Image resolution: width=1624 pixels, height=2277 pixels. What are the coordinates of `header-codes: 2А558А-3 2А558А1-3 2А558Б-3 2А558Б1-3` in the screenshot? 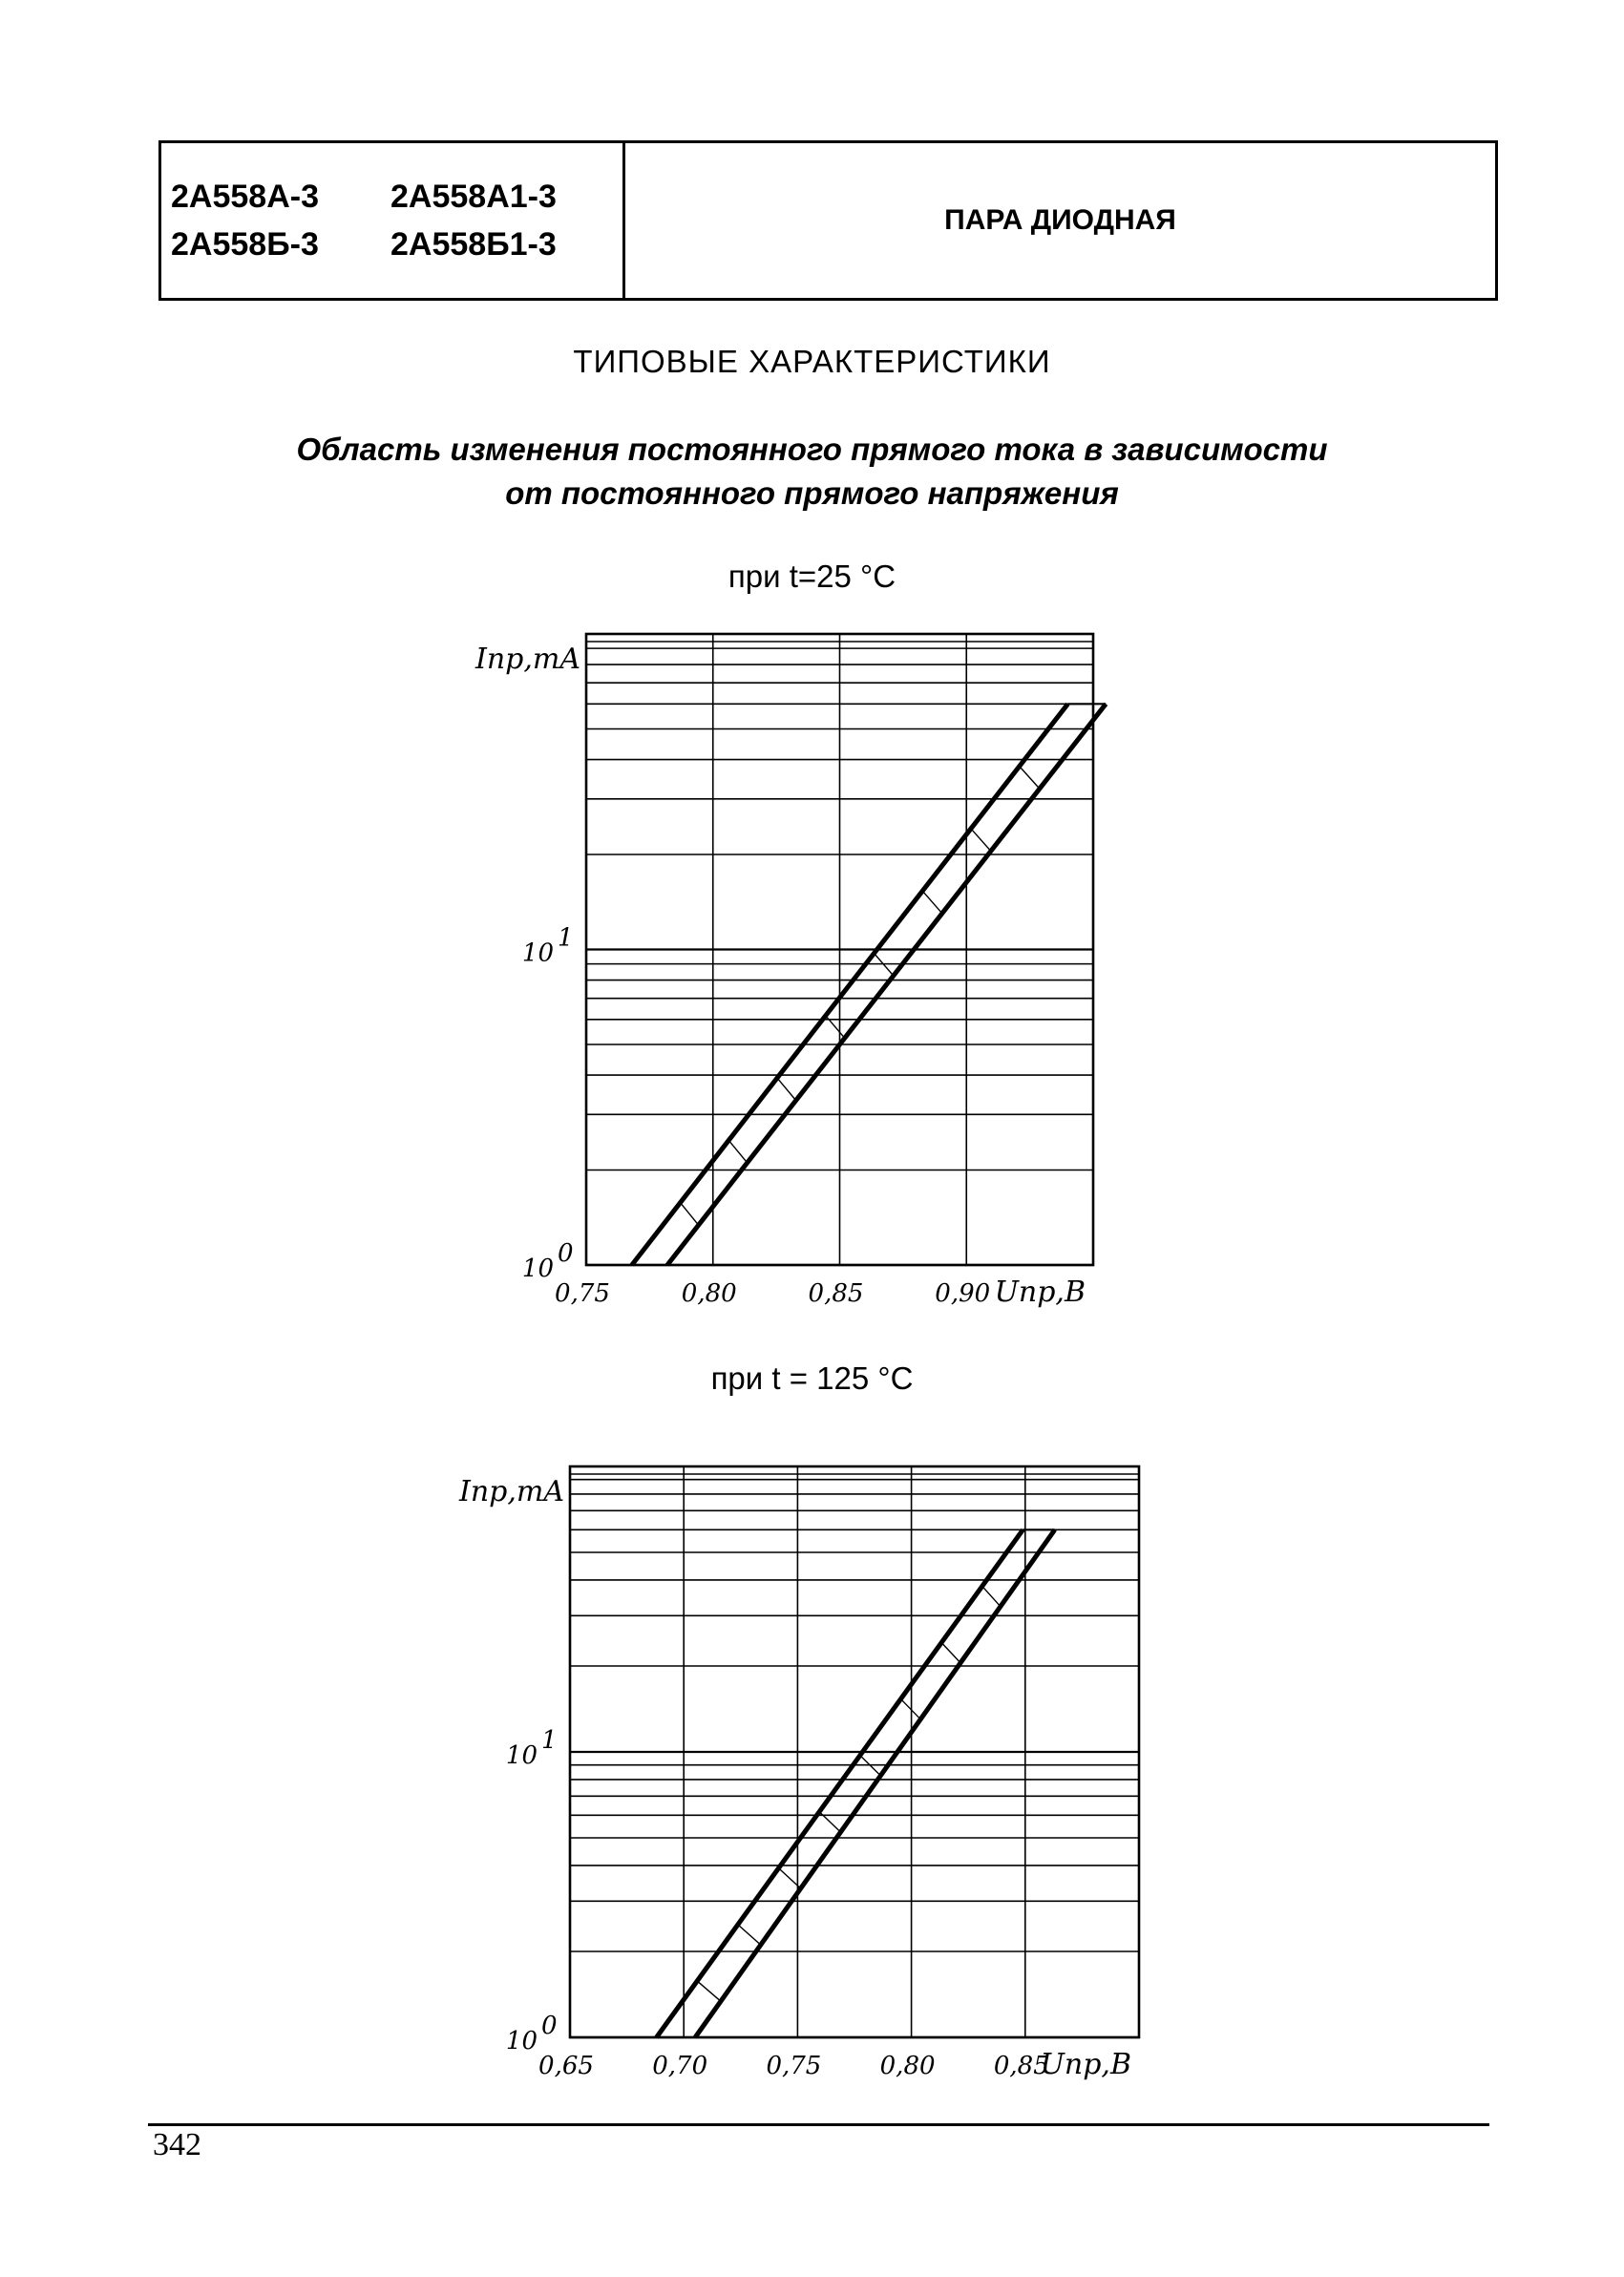 It's located at (393, 220).